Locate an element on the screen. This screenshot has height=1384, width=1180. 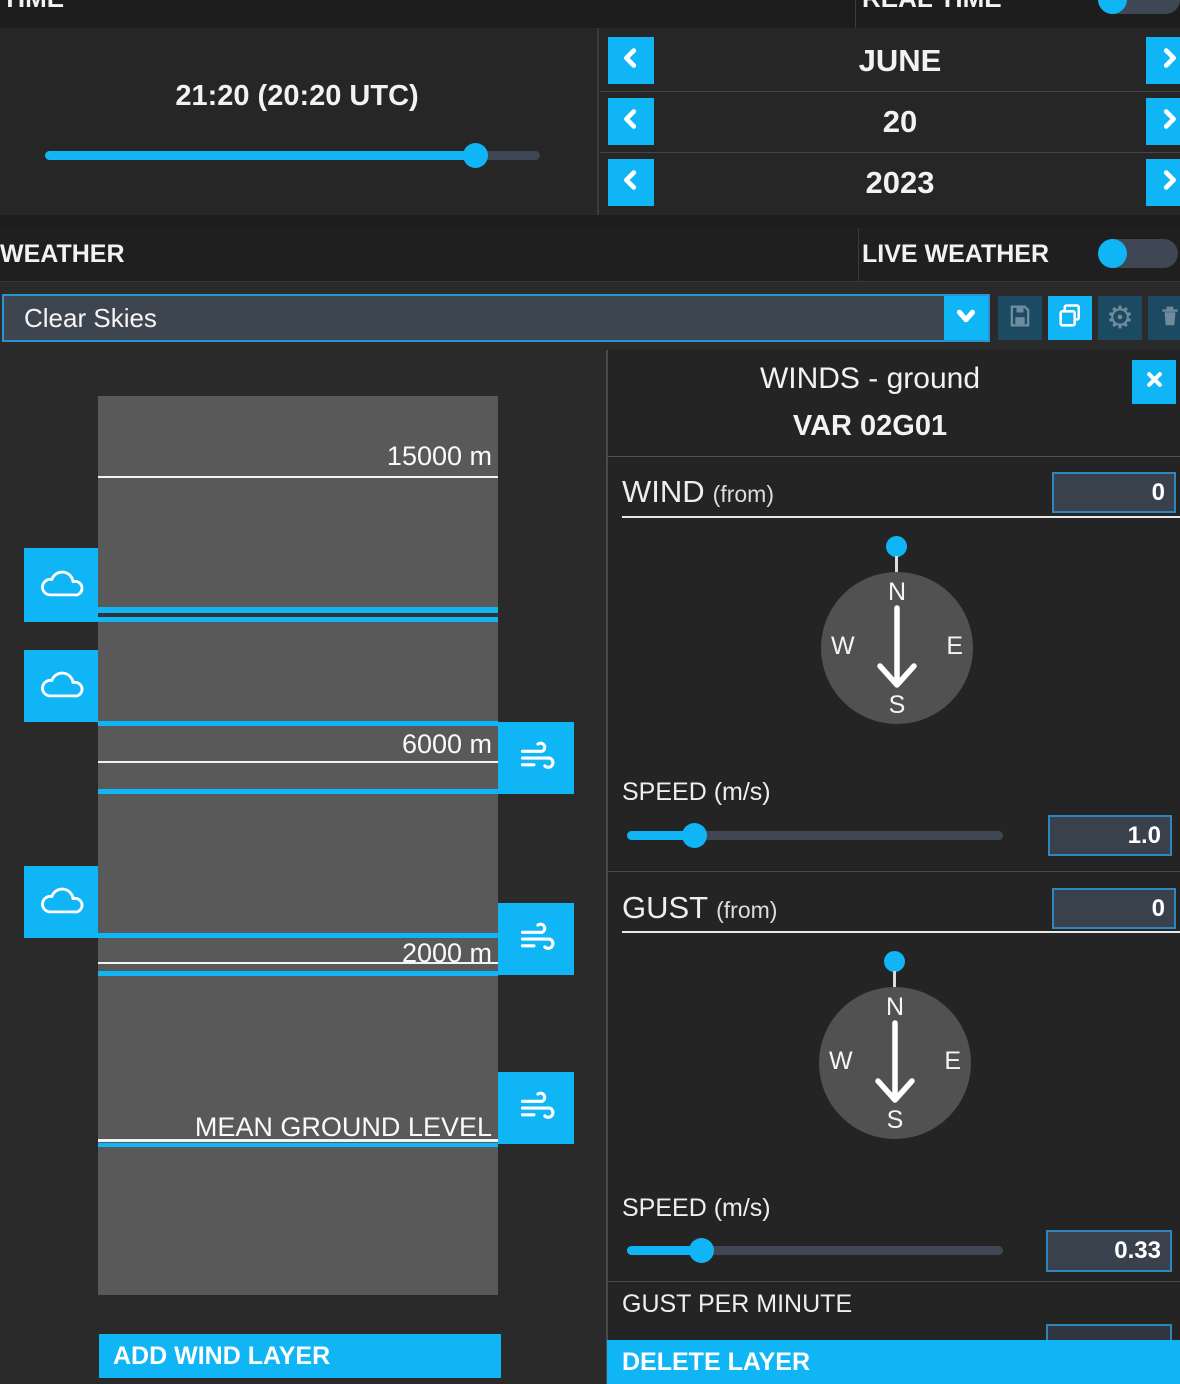
save-icon is located at coordinates (1020, 318).